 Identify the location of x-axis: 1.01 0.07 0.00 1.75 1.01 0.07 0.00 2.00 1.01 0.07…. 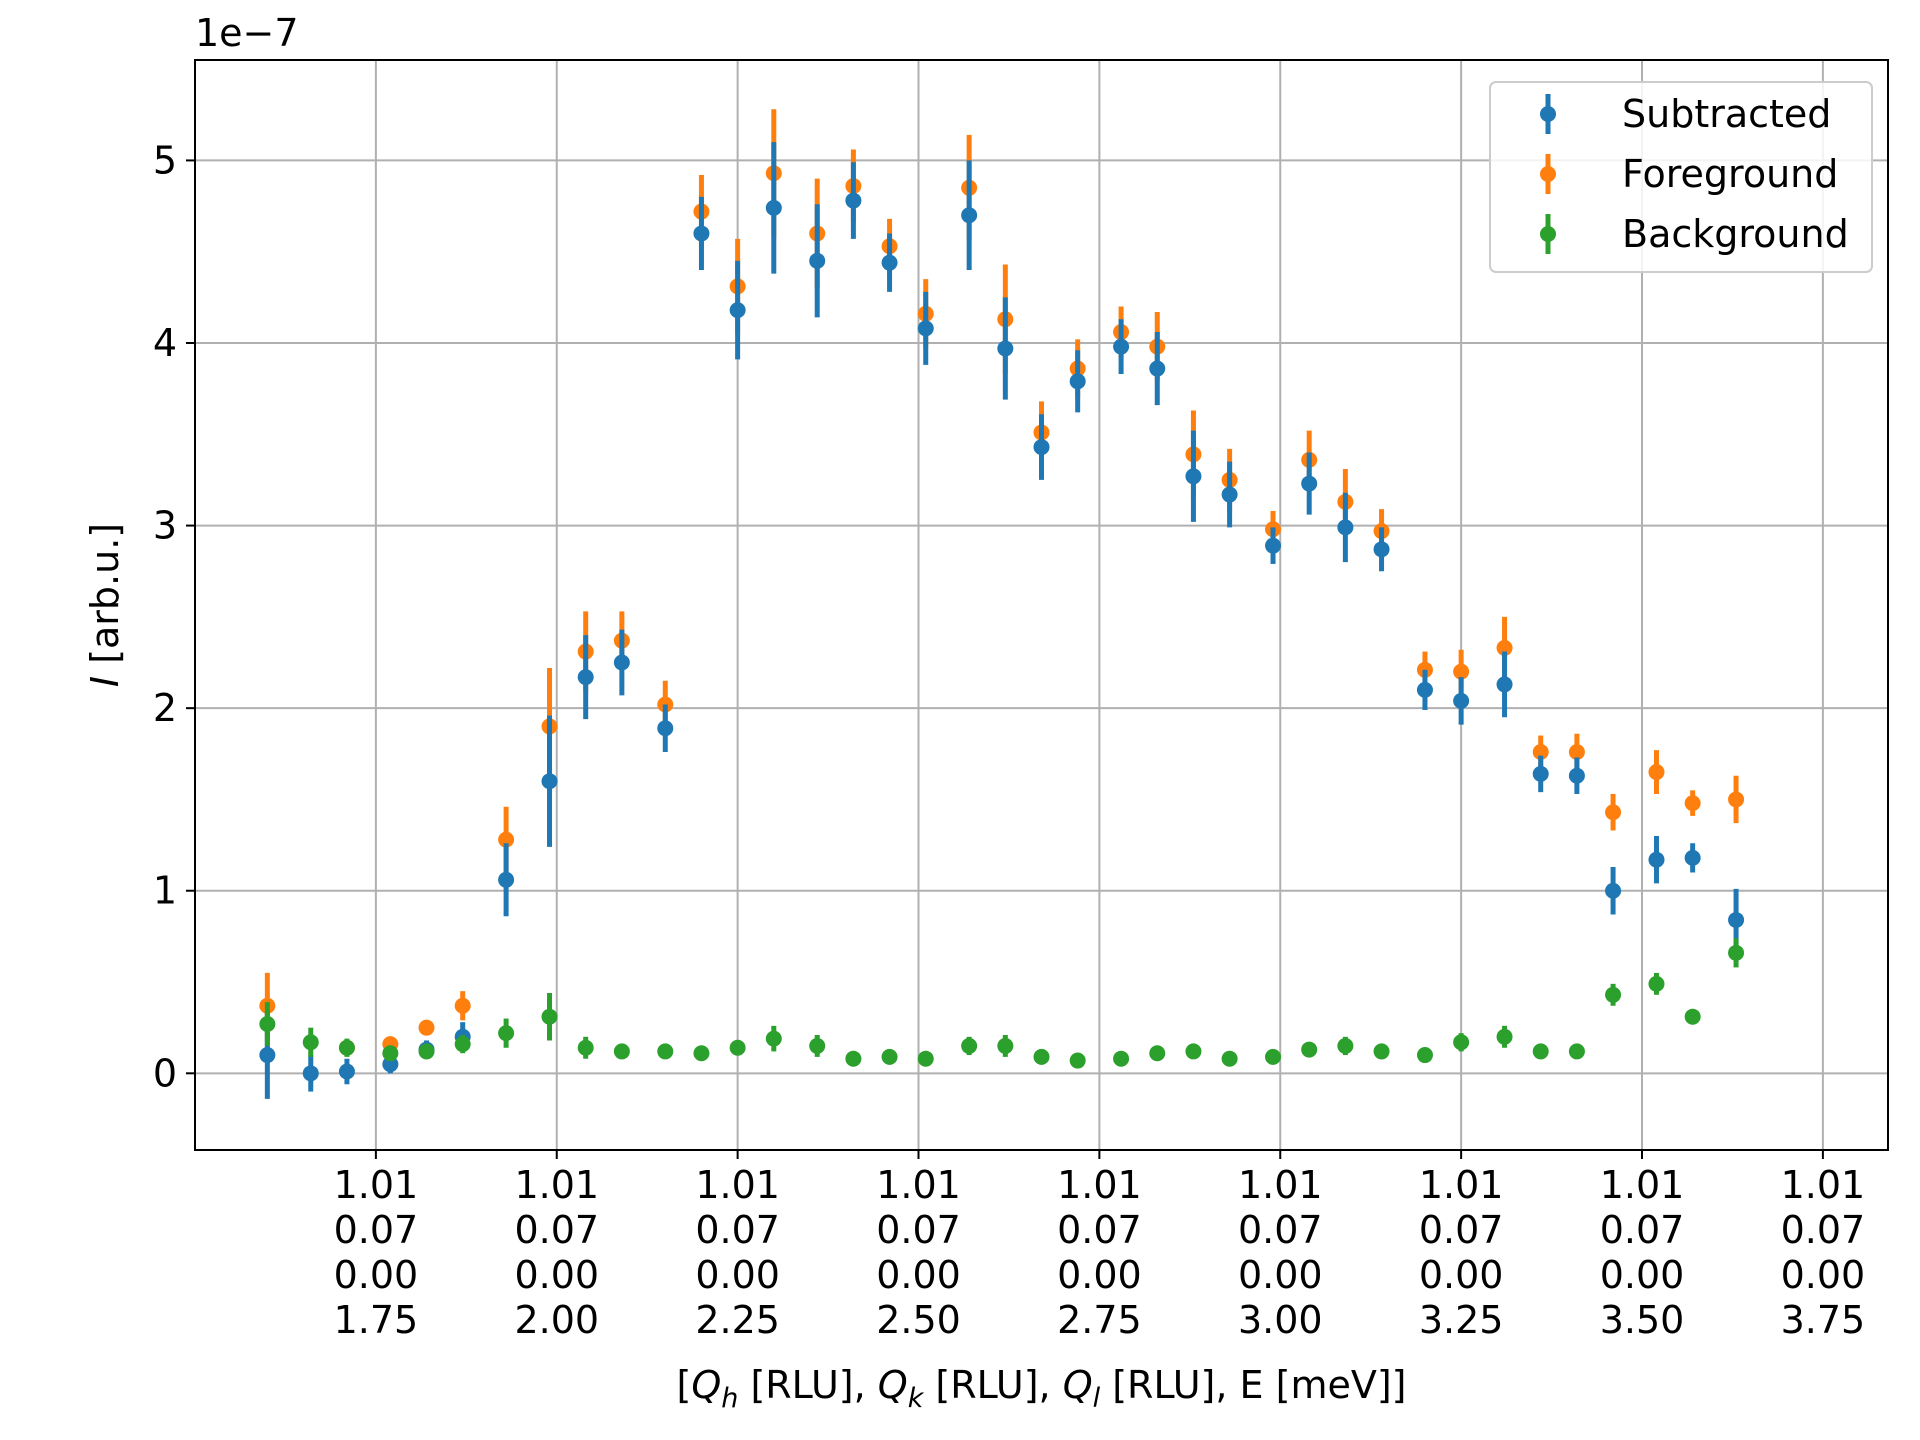
(1100, 1246).